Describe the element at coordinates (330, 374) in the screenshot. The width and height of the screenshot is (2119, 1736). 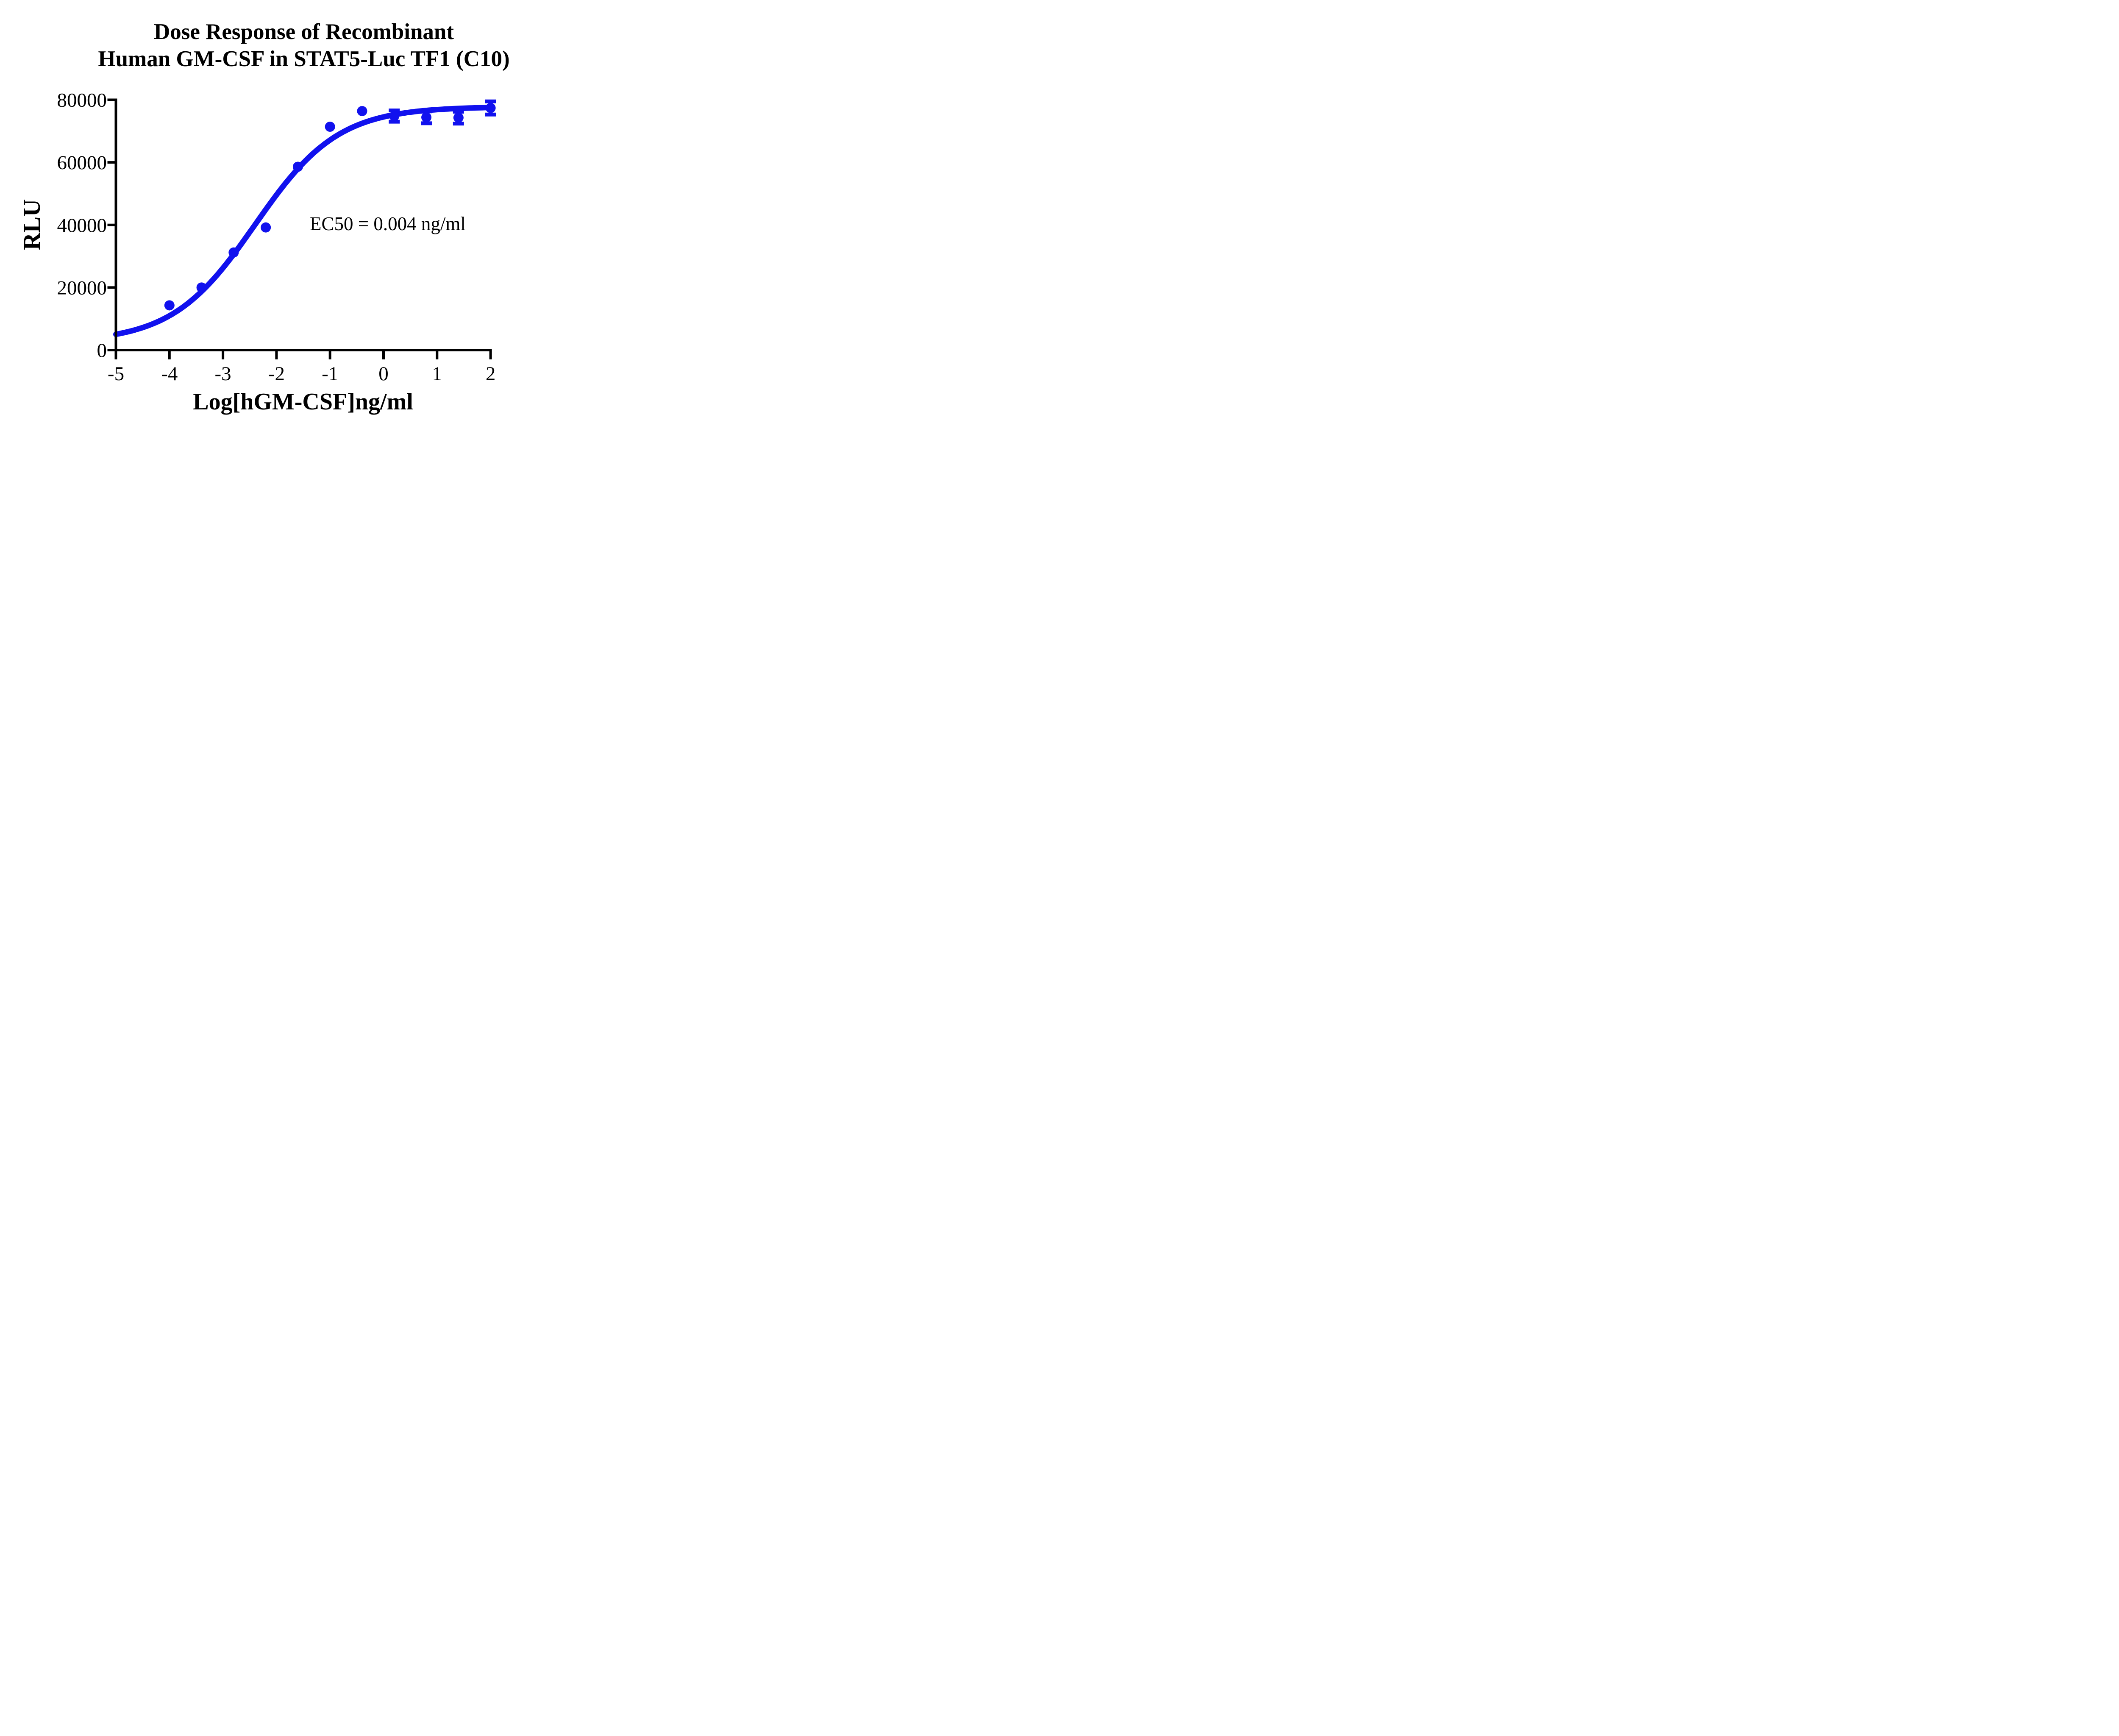
I see `x-tick-label: -1` at that location.